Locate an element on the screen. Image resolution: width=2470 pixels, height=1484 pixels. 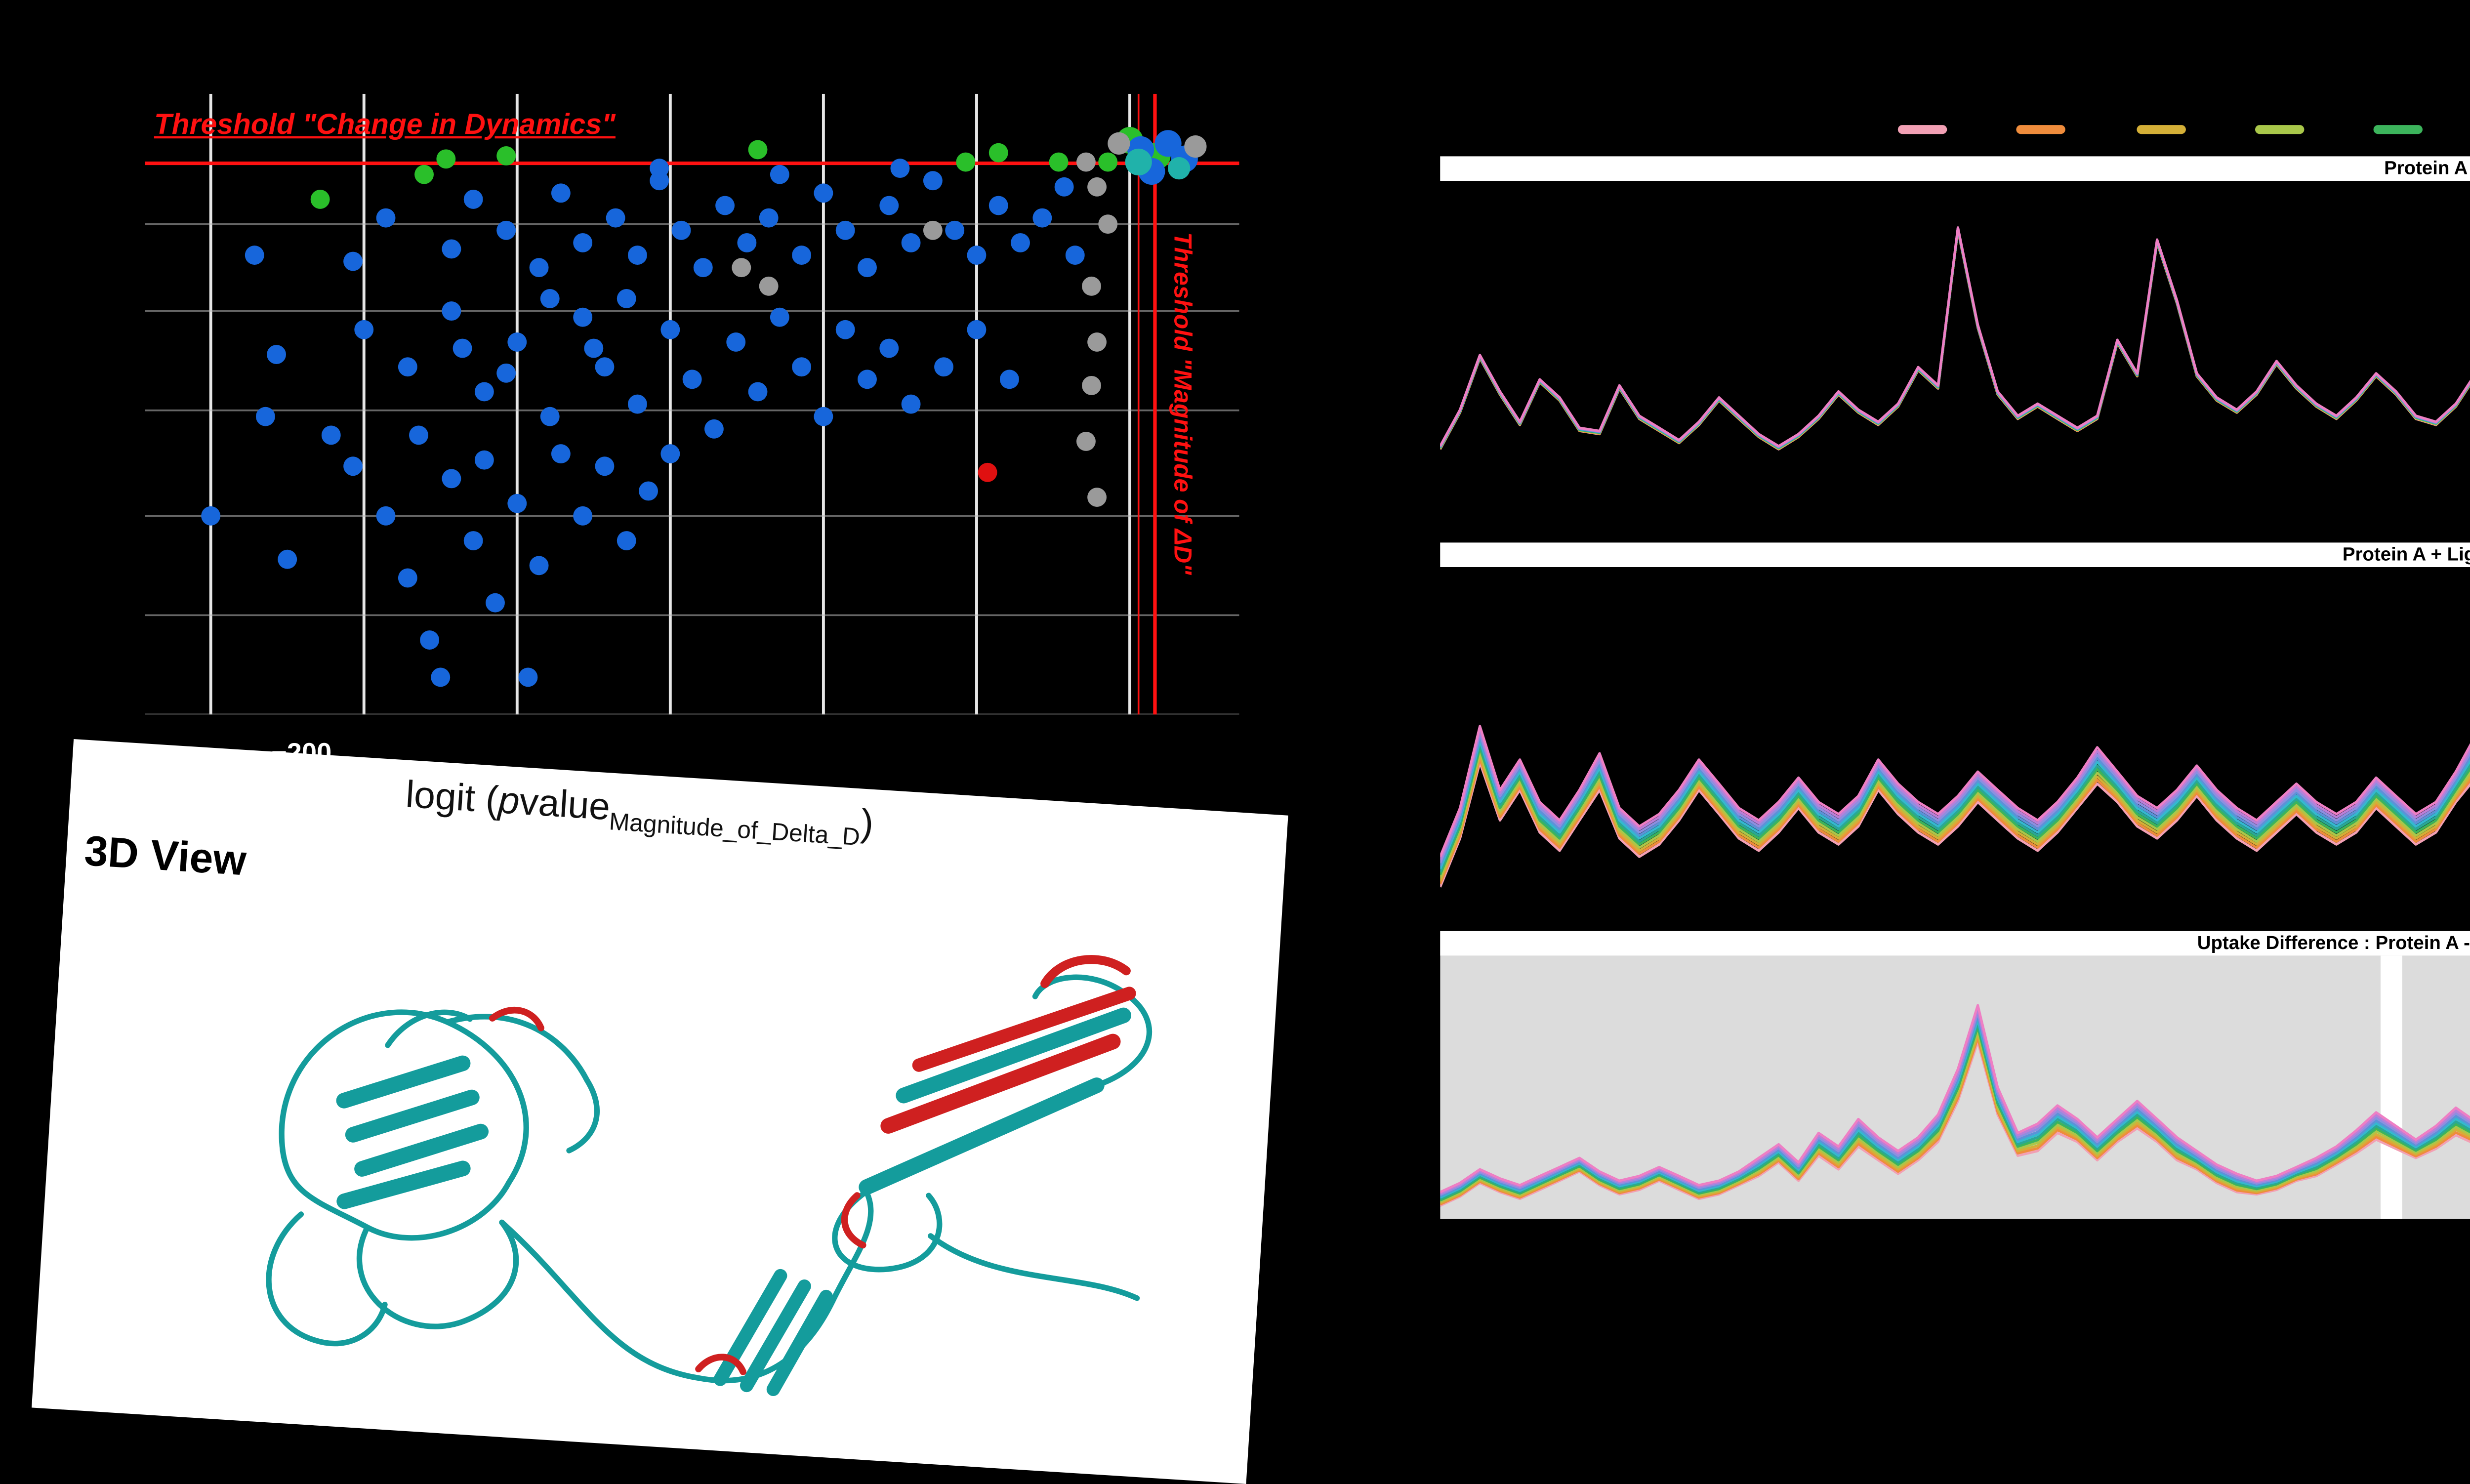
axis-label-value: value is located at coordinates (565, 805).